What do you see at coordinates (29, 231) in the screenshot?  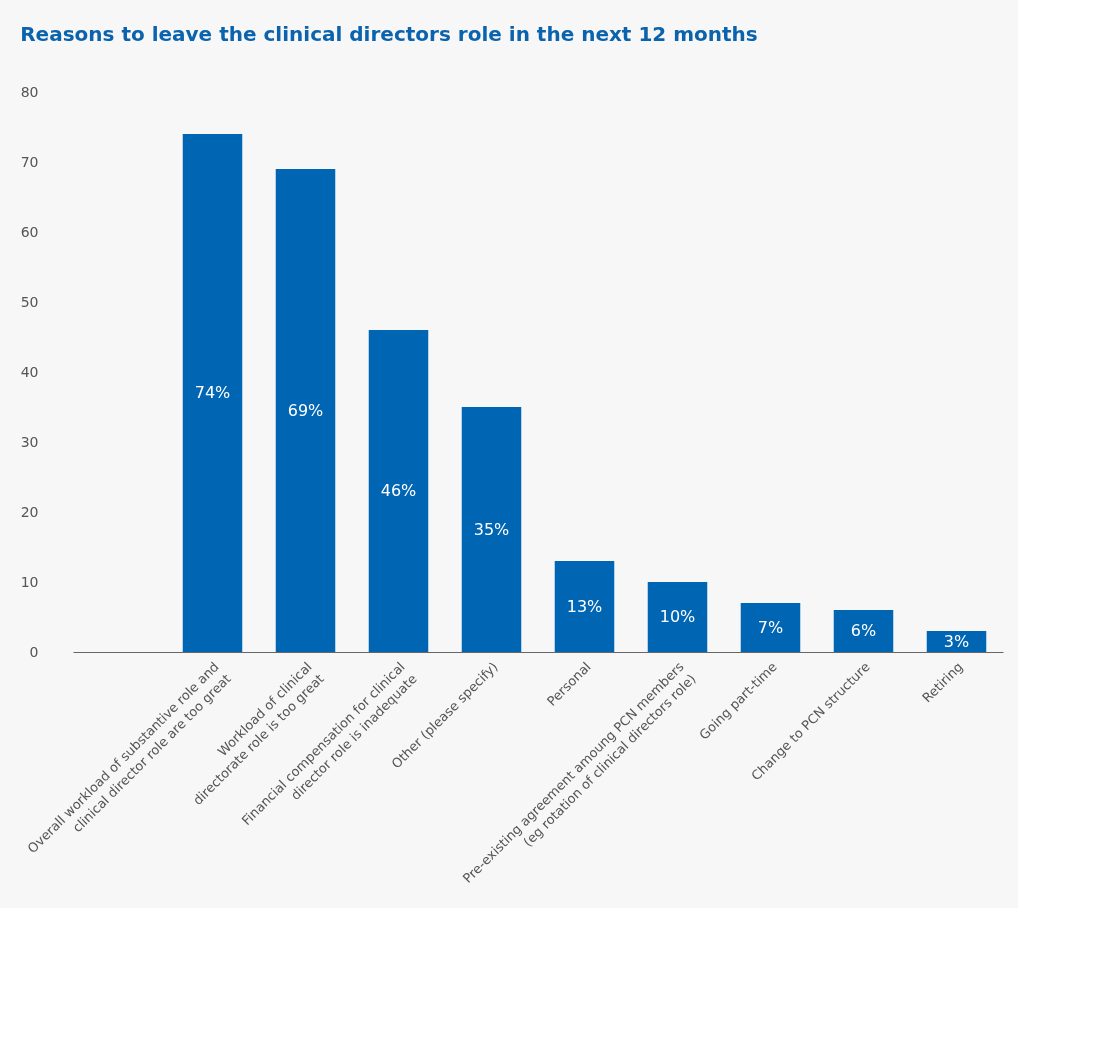 I see `y-tick-label: 60` at bounding box center [29, 231].